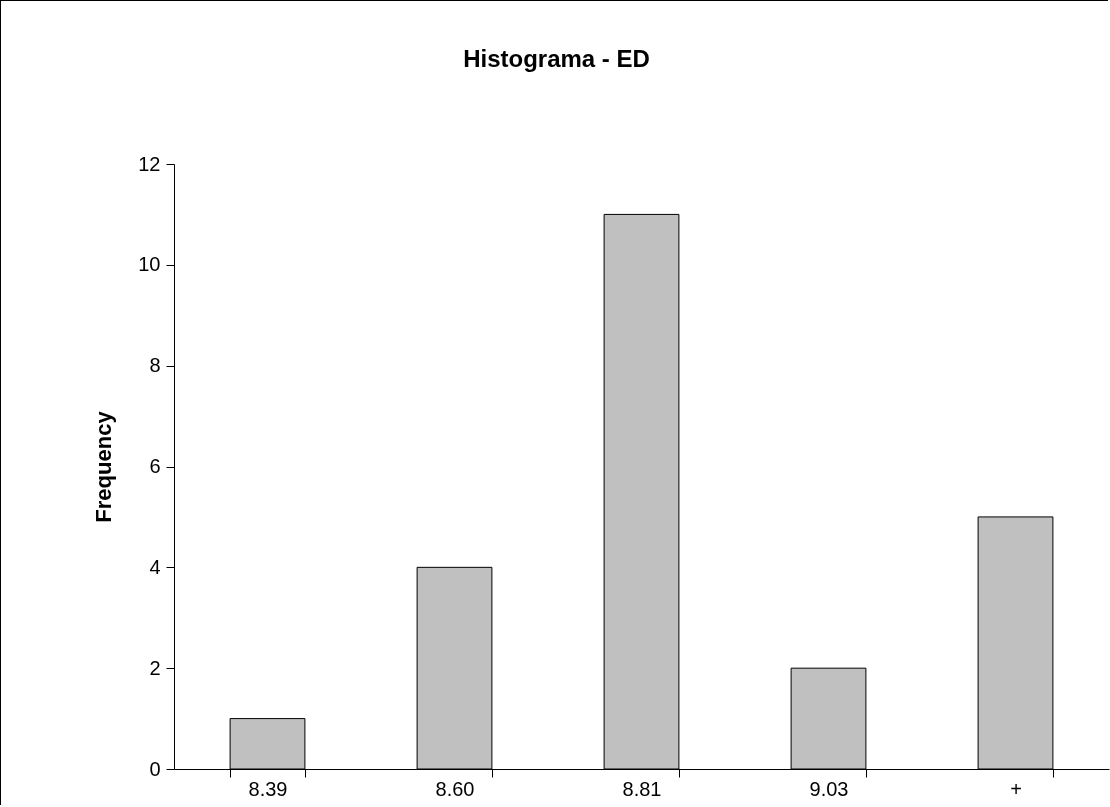  Describe the element at coordinates (155, 466) in the screenshot. I see `y-tick-label: 6` at that location.